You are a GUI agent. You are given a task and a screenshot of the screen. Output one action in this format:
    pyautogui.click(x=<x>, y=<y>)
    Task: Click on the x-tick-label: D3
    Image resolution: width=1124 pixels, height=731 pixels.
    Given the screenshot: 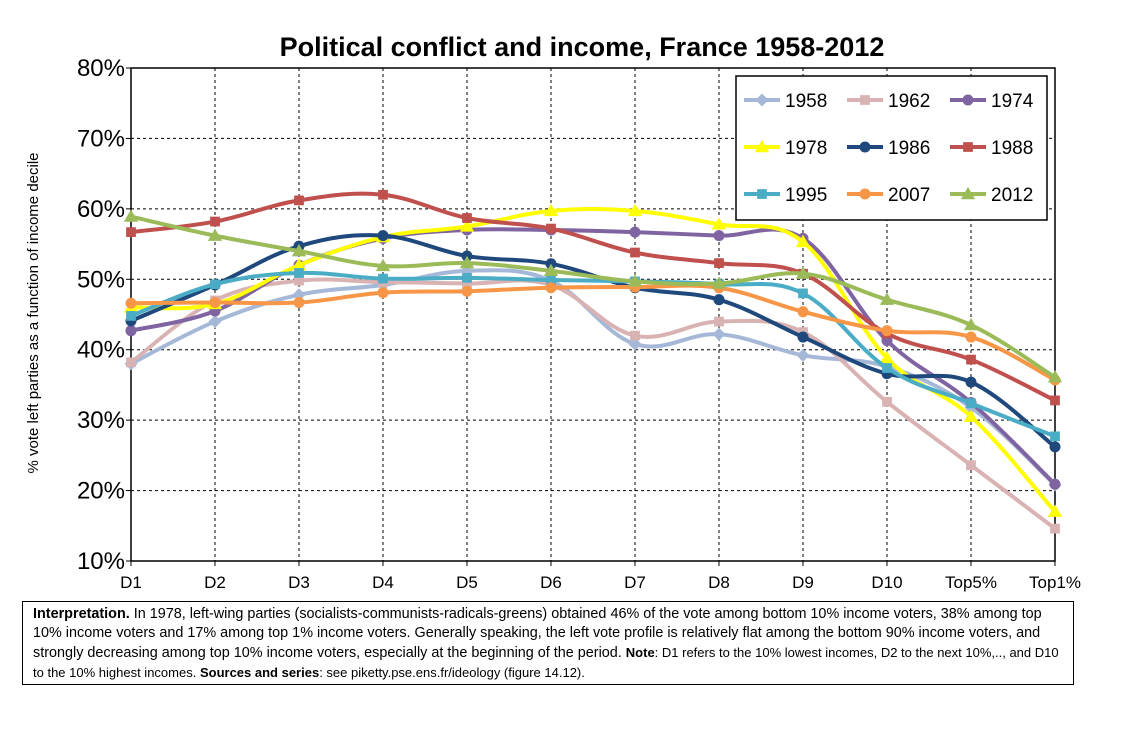 What is the action you would take?
    pyautogui.click(x=299, y=582)
    